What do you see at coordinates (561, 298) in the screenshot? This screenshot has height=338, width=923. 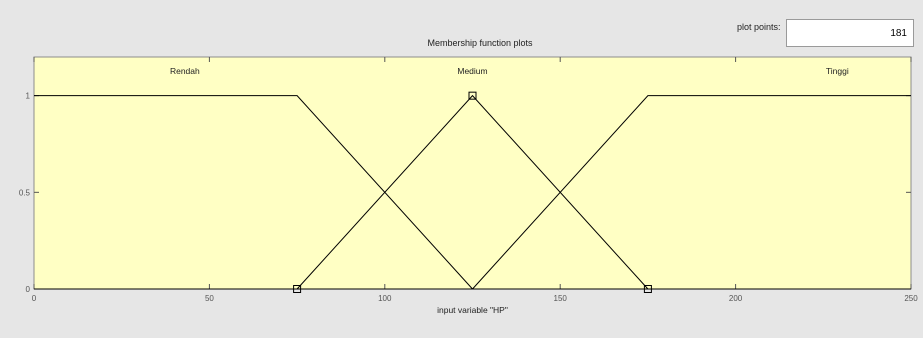 I see `x-tick-label: 150` at bounding box center [561, 298].